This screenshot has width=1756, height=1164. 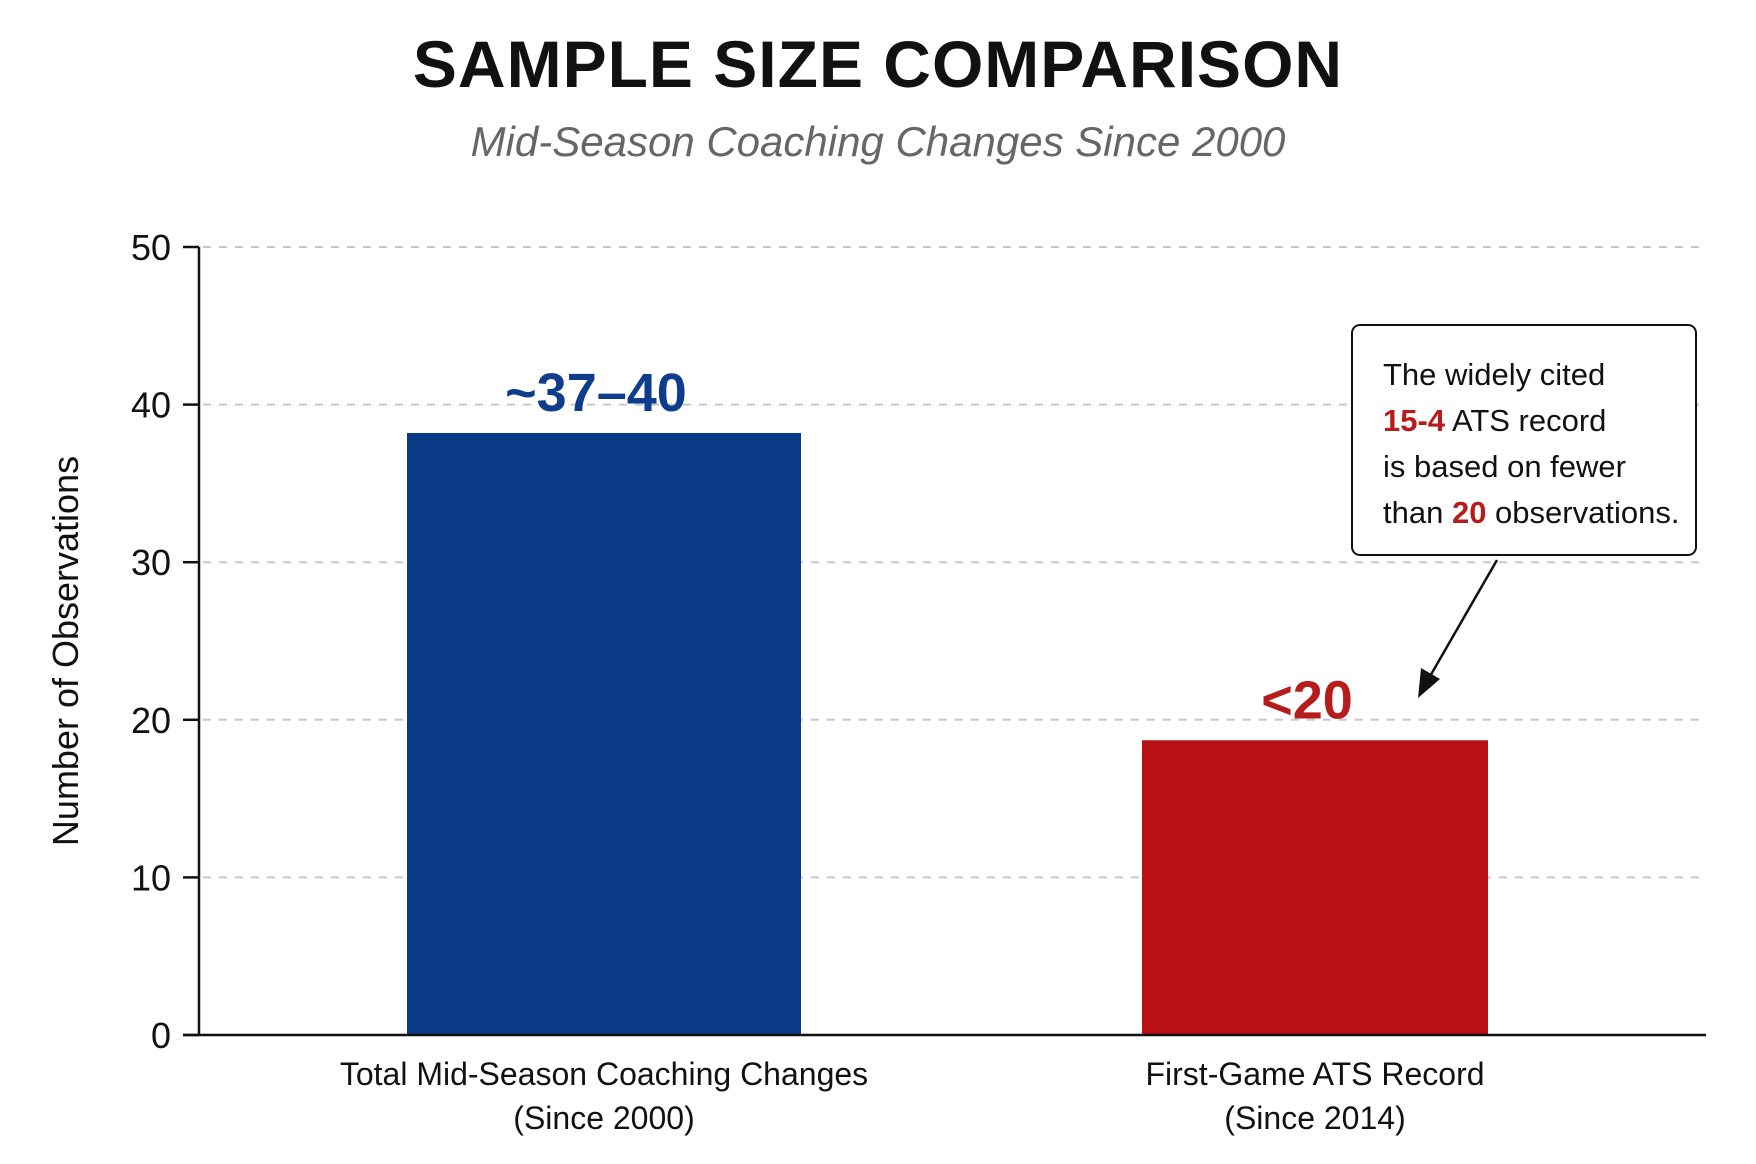 I want to click on annotation-arrow, so click(x=1458, y=628).